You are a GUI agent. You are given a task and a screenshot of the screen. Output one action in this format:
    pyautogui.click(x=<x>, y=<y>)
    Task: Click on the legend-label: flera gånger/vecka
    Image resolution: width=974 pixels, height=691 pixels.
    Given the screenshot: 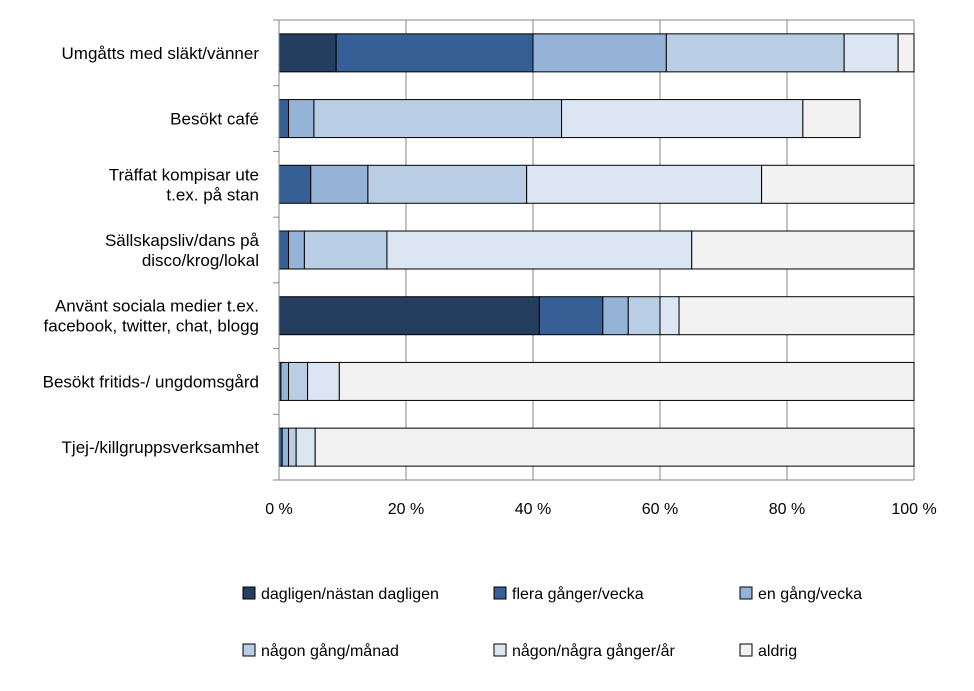 What is the action you would take?
    pyautogui.click(x=578, y=594)
    